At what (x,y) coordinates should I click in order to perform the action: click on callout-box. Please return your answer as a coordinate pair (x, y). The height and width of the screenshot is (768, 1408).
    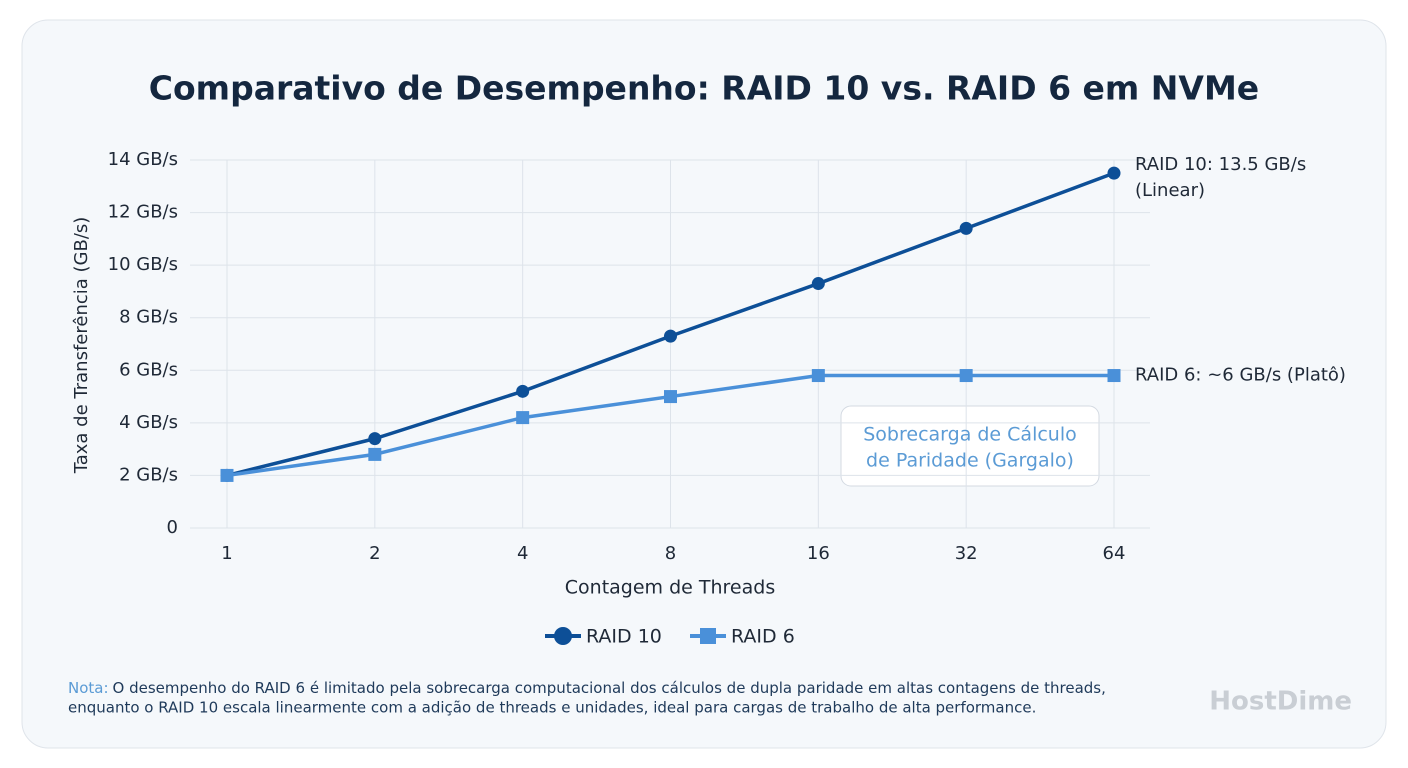
    Looking at the image, I should click on (970, 446).